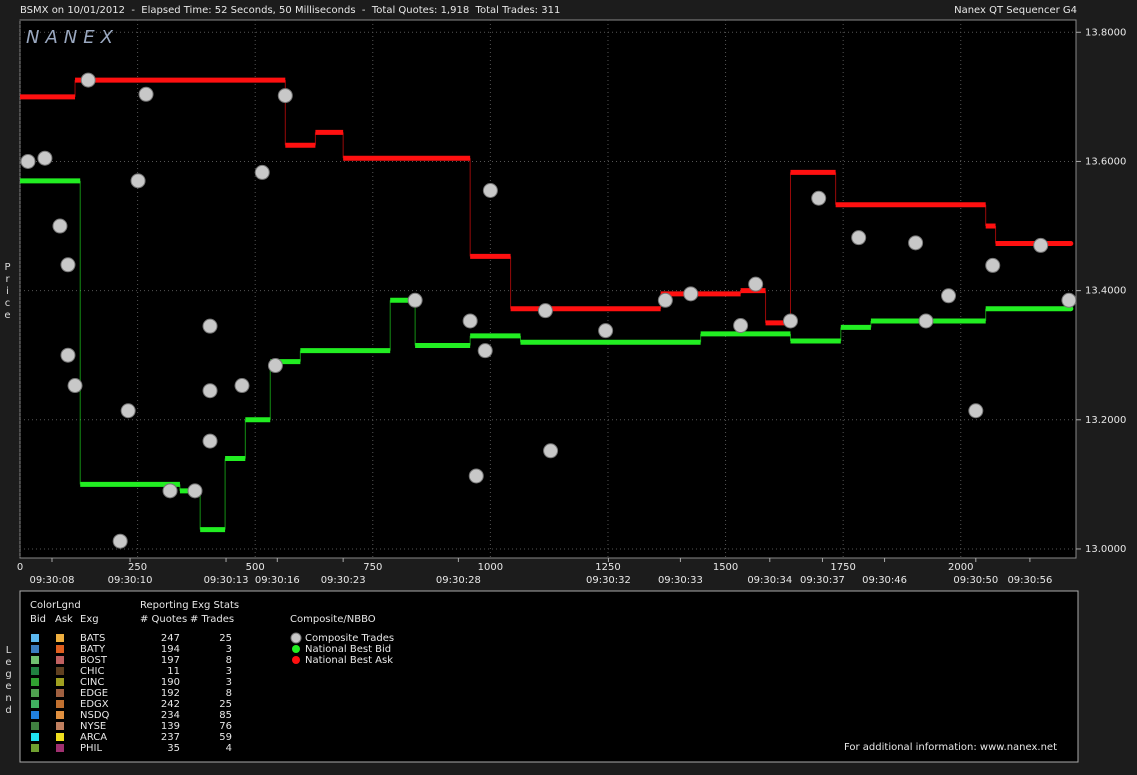 The width and height of the screenshot is (1137, 775). What do you see at coordinates (163, 619) in the screenshot?
I see `col-header: # Quotes` at bounding box center [163, 619].